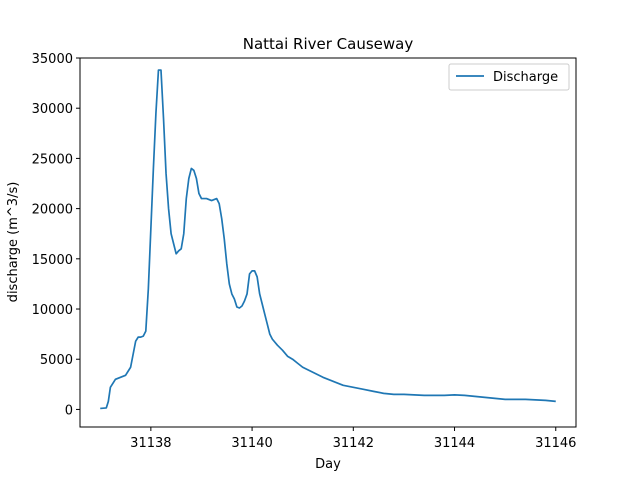  I want to click on y-tick-label: 30000, so click(52, 109).